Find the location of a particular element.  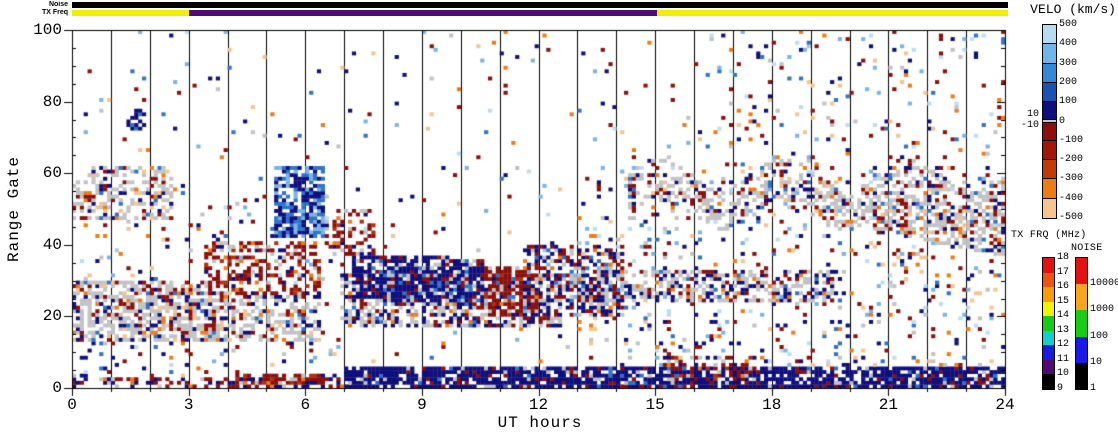

x-axis-title: UT hours is located at coordinates (540, 423).